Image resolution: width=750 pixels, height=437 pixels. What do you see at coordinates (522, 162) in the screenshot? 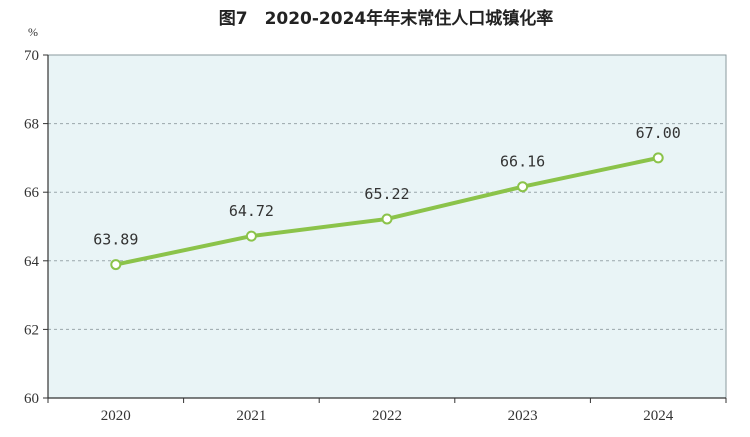
I see `data-label-2023: 66.16` at bounding box center [522, 162].